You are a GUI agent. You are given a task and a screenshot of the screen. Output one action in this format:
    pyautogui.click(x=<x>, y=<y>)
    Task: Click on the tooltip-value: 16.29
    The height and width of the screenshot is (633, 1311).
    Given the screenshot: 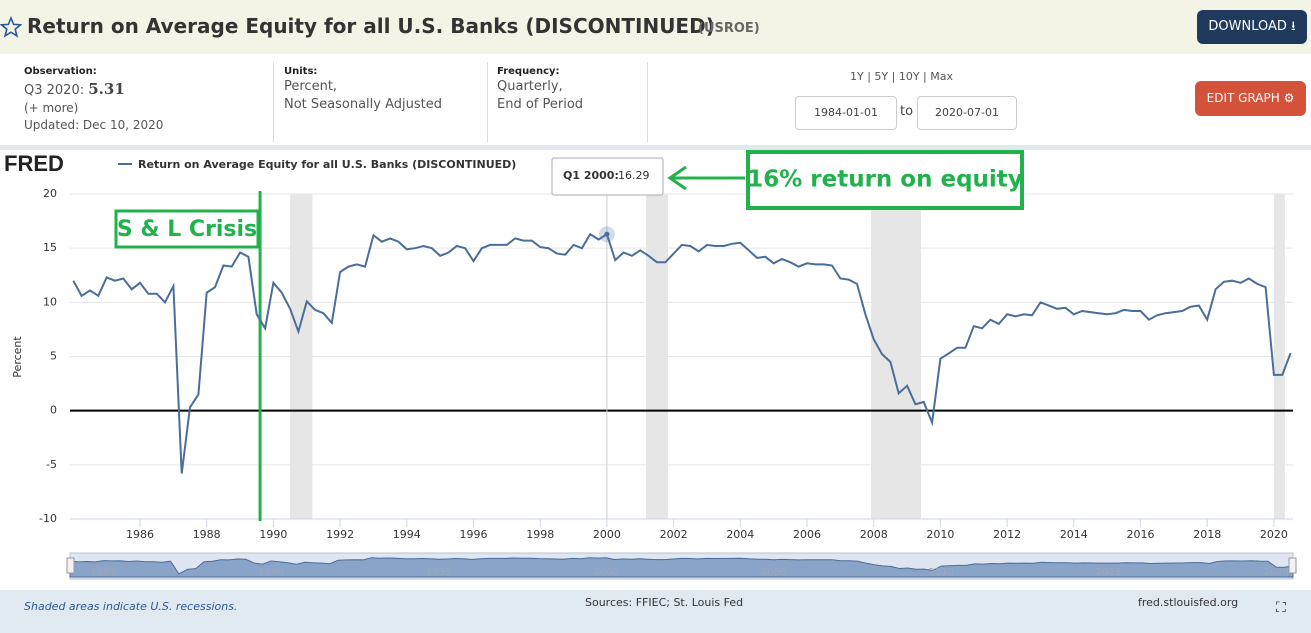 What is the action you would take?
    pyautogui.click(x=634, y=175)
    